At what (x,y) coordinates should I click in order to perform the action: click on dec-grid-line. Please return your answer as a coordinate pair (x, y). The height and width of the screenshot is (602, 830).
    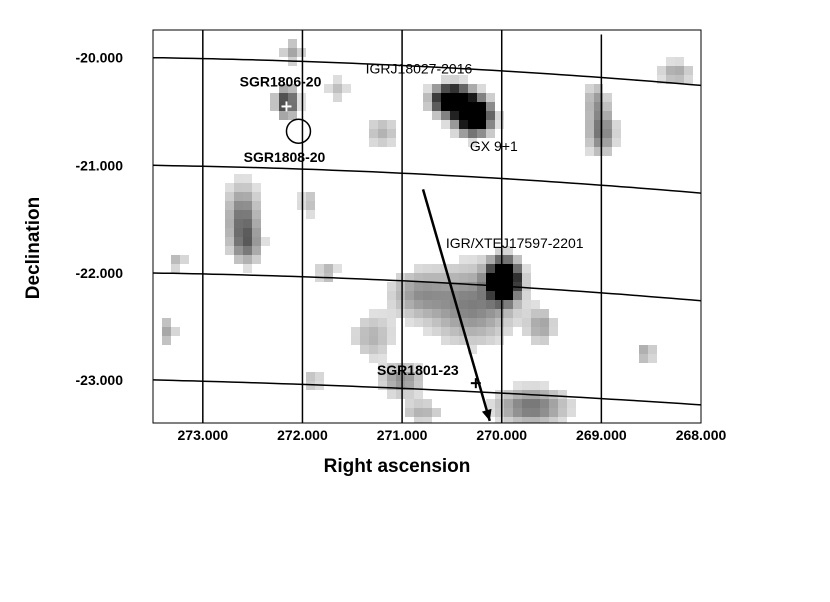
    Looking at the image, I should click on (427, 71).